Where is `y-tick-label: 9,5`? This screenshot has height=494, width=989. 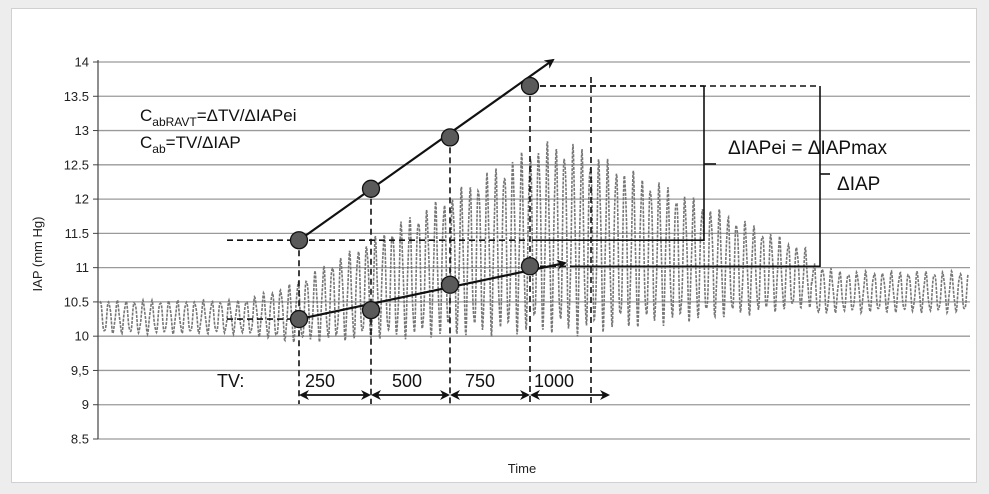
y-tick-label: 9,5 is located at coordinates (80, 370).